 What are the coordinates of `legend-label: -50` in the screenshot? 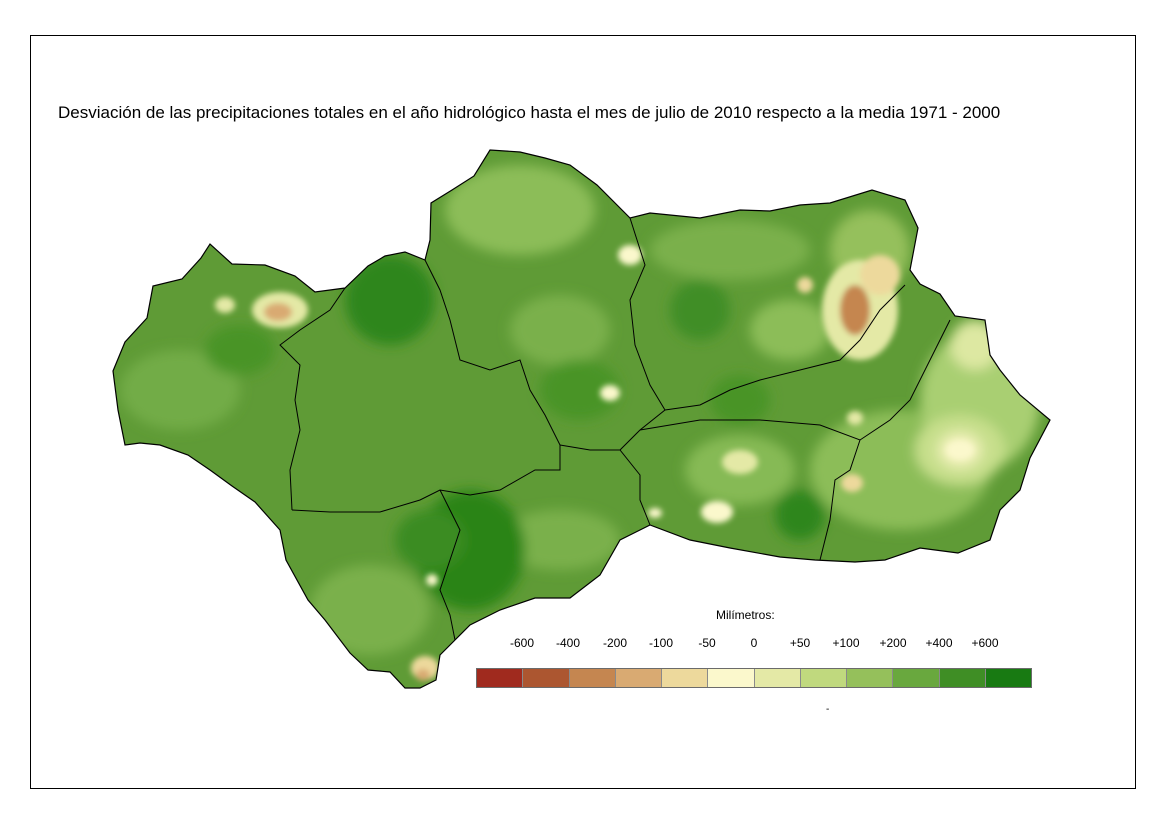 It's located at (707, 643).